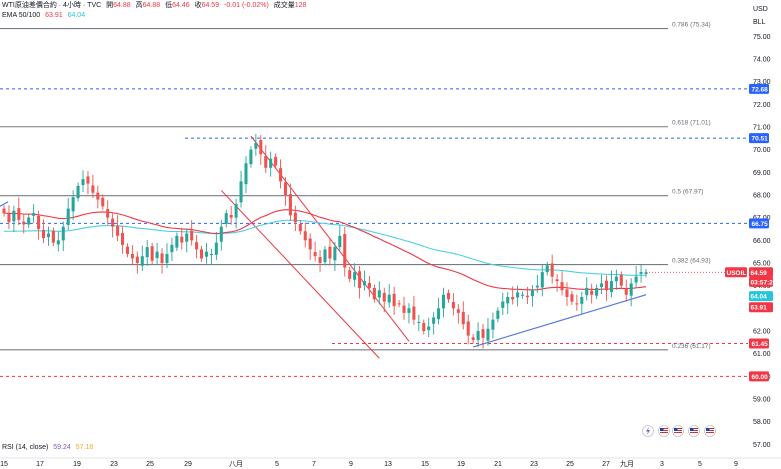  I want to click on time-tick-label: 19, so click(461, 464).